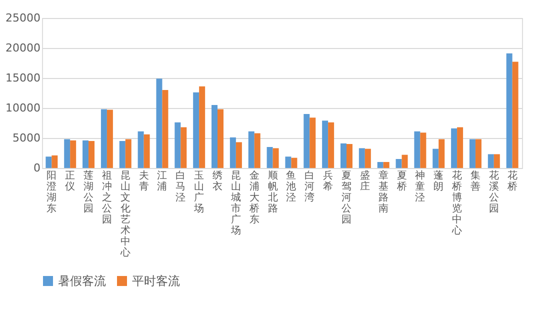 The image size is (555, 325). Describe the element at coordinates (124, 214) in the screenshot. I see `x-tick-label: 昆山文化艺术中心` at that location.